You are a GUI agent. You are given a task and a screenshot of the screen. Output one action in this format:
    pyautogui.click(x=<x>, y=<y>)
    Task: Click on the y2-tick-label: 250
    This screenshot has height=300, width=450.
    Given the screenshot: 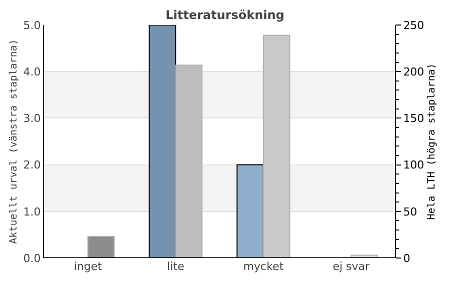 What is the action you would take?
    pyautogui.click(x=413, y=25)
    